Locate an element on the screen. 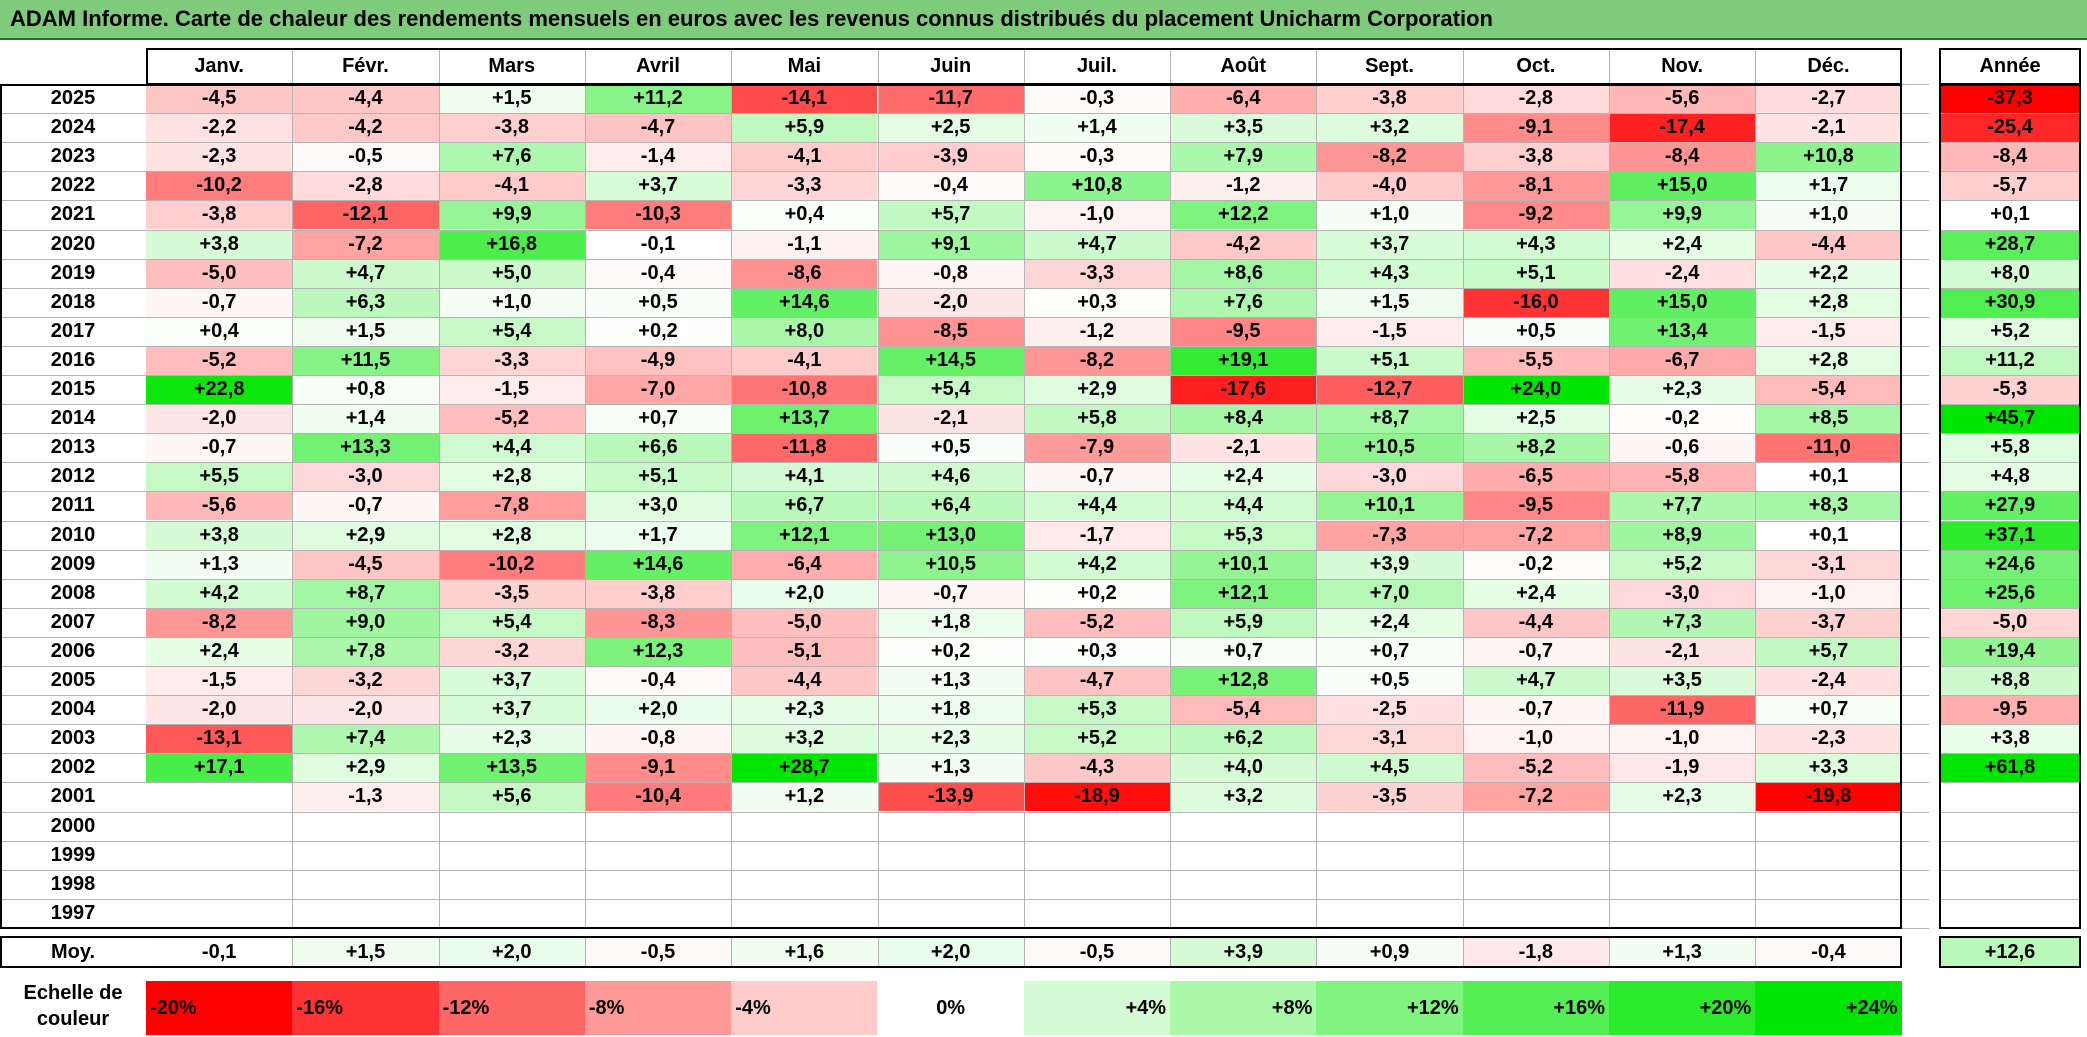 The height and width of the screenshot is (1037, 2087). heatmap-cell: +0,1 is located at coordinates (1828, 535).